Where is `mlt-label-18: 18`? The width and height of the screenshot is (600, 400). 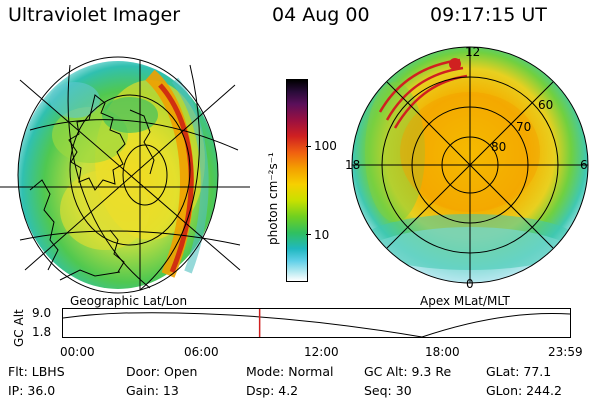
mlt-label-18: 18 is located at coordinates (352, 165).